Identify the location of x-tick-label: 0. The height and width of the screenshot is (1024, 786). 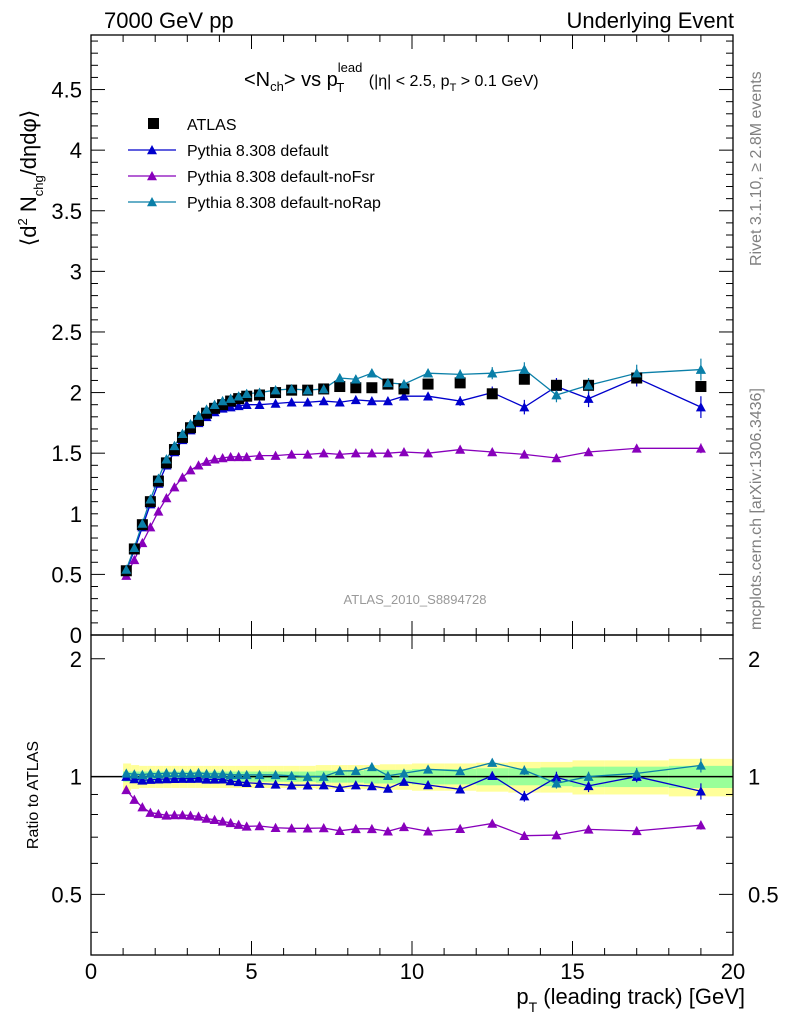
(91, 971).